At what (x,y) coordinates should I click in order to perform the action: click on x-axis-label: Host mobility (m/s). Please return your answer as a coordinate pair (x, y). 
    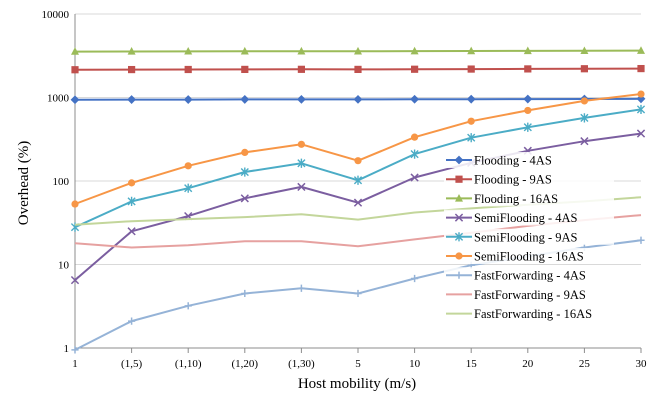
    Looking at the image, I should click on (357, 384).